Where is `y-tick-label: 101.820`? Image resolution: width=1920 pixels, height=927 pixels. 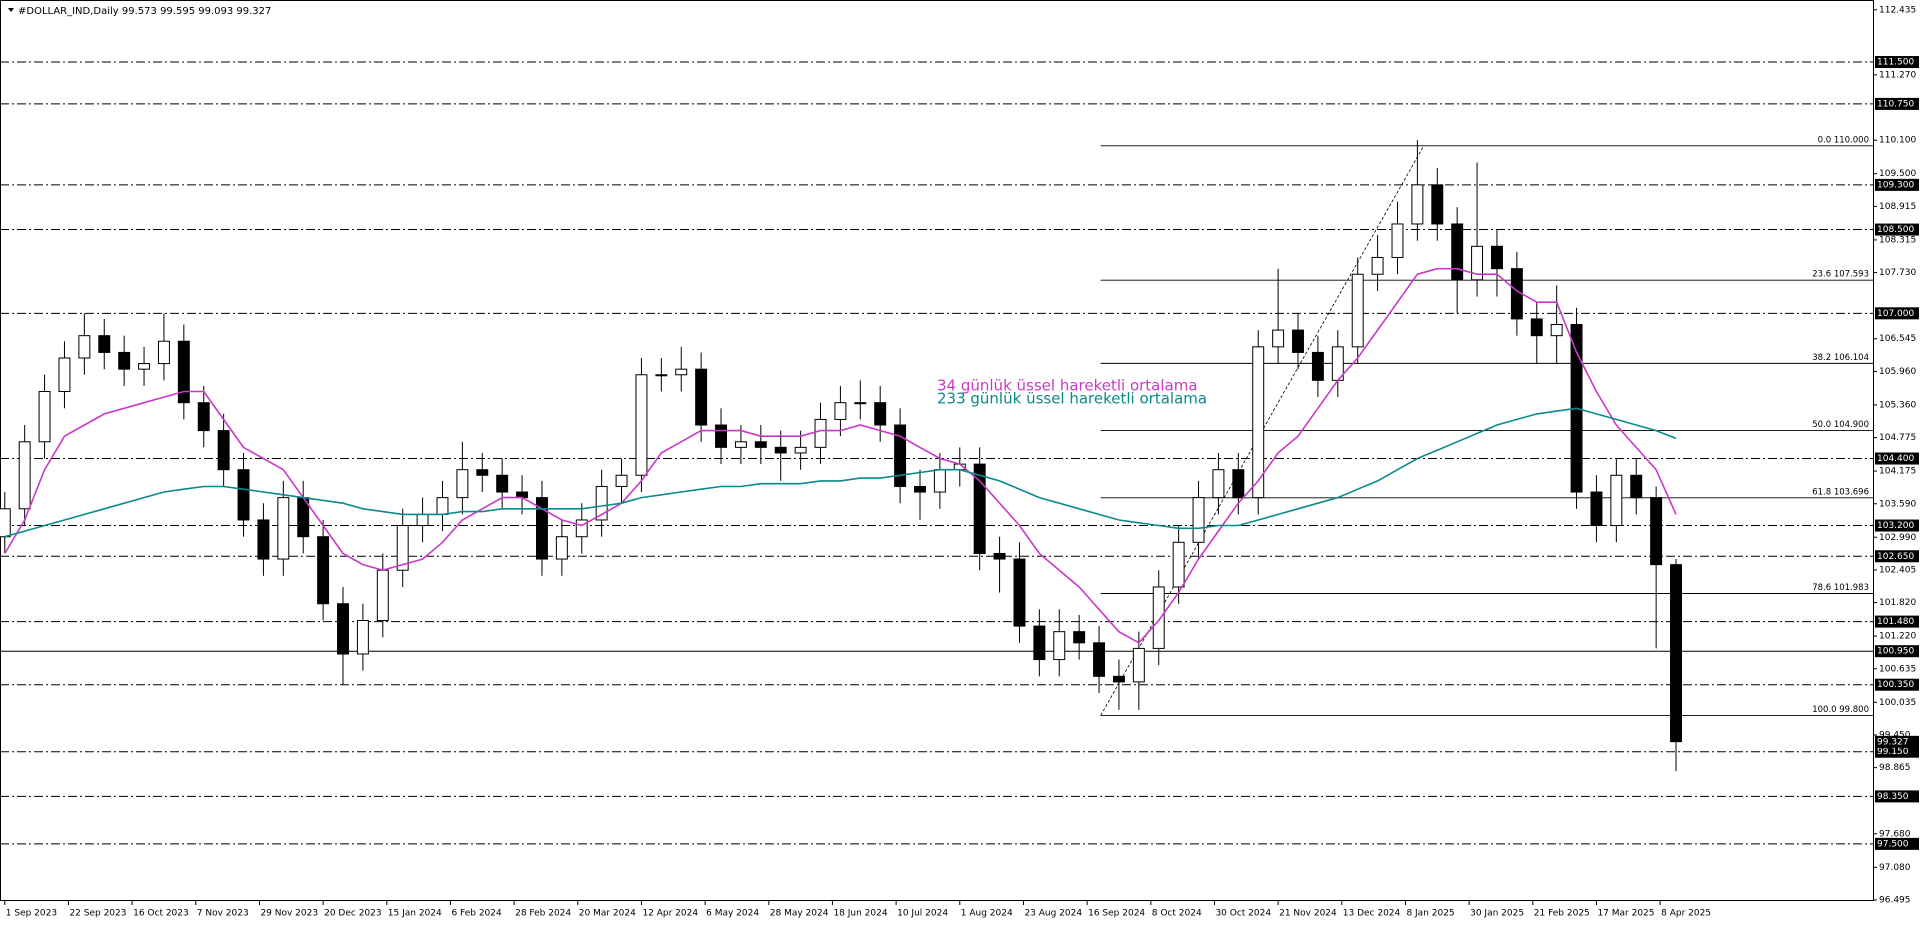 y-tick-label: 101.820 is located at coordinates (1897, 603).